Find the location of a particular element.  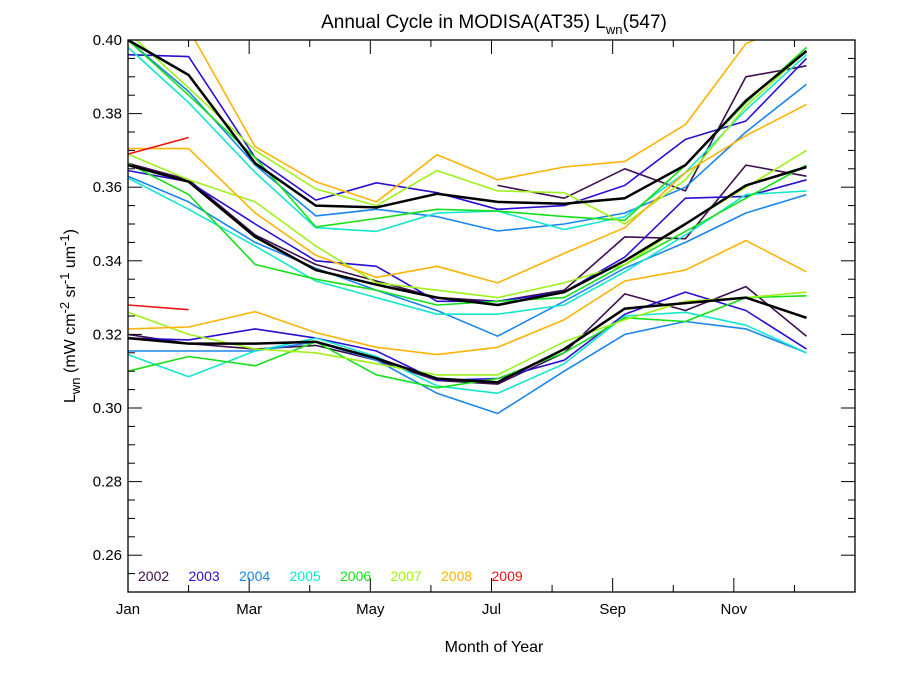

legend: 2002 2003 2004 2005 2006 2007 2008 2009 is located at coordinates (330, 576).